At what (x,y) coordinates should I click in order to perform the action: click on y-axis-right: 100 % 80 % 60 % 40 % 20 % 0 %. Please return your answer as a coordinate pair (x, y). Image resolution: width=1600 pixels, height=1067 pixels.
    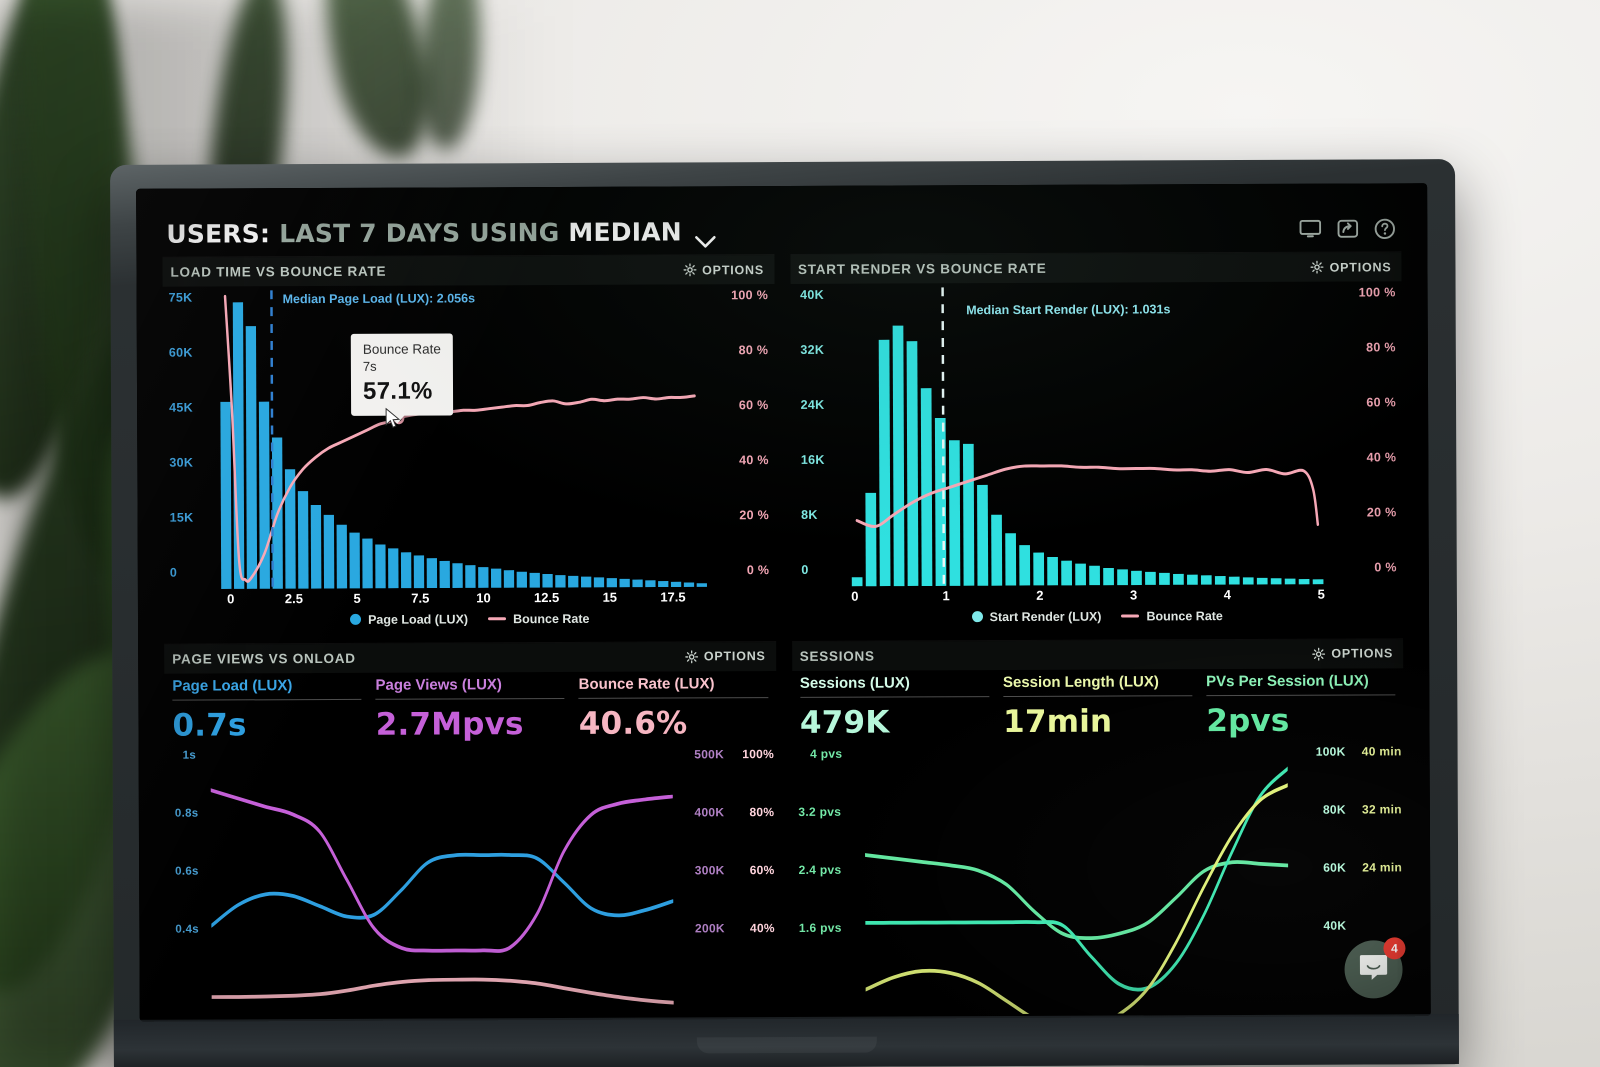
    Looking at the image, I should click on (744, 456).